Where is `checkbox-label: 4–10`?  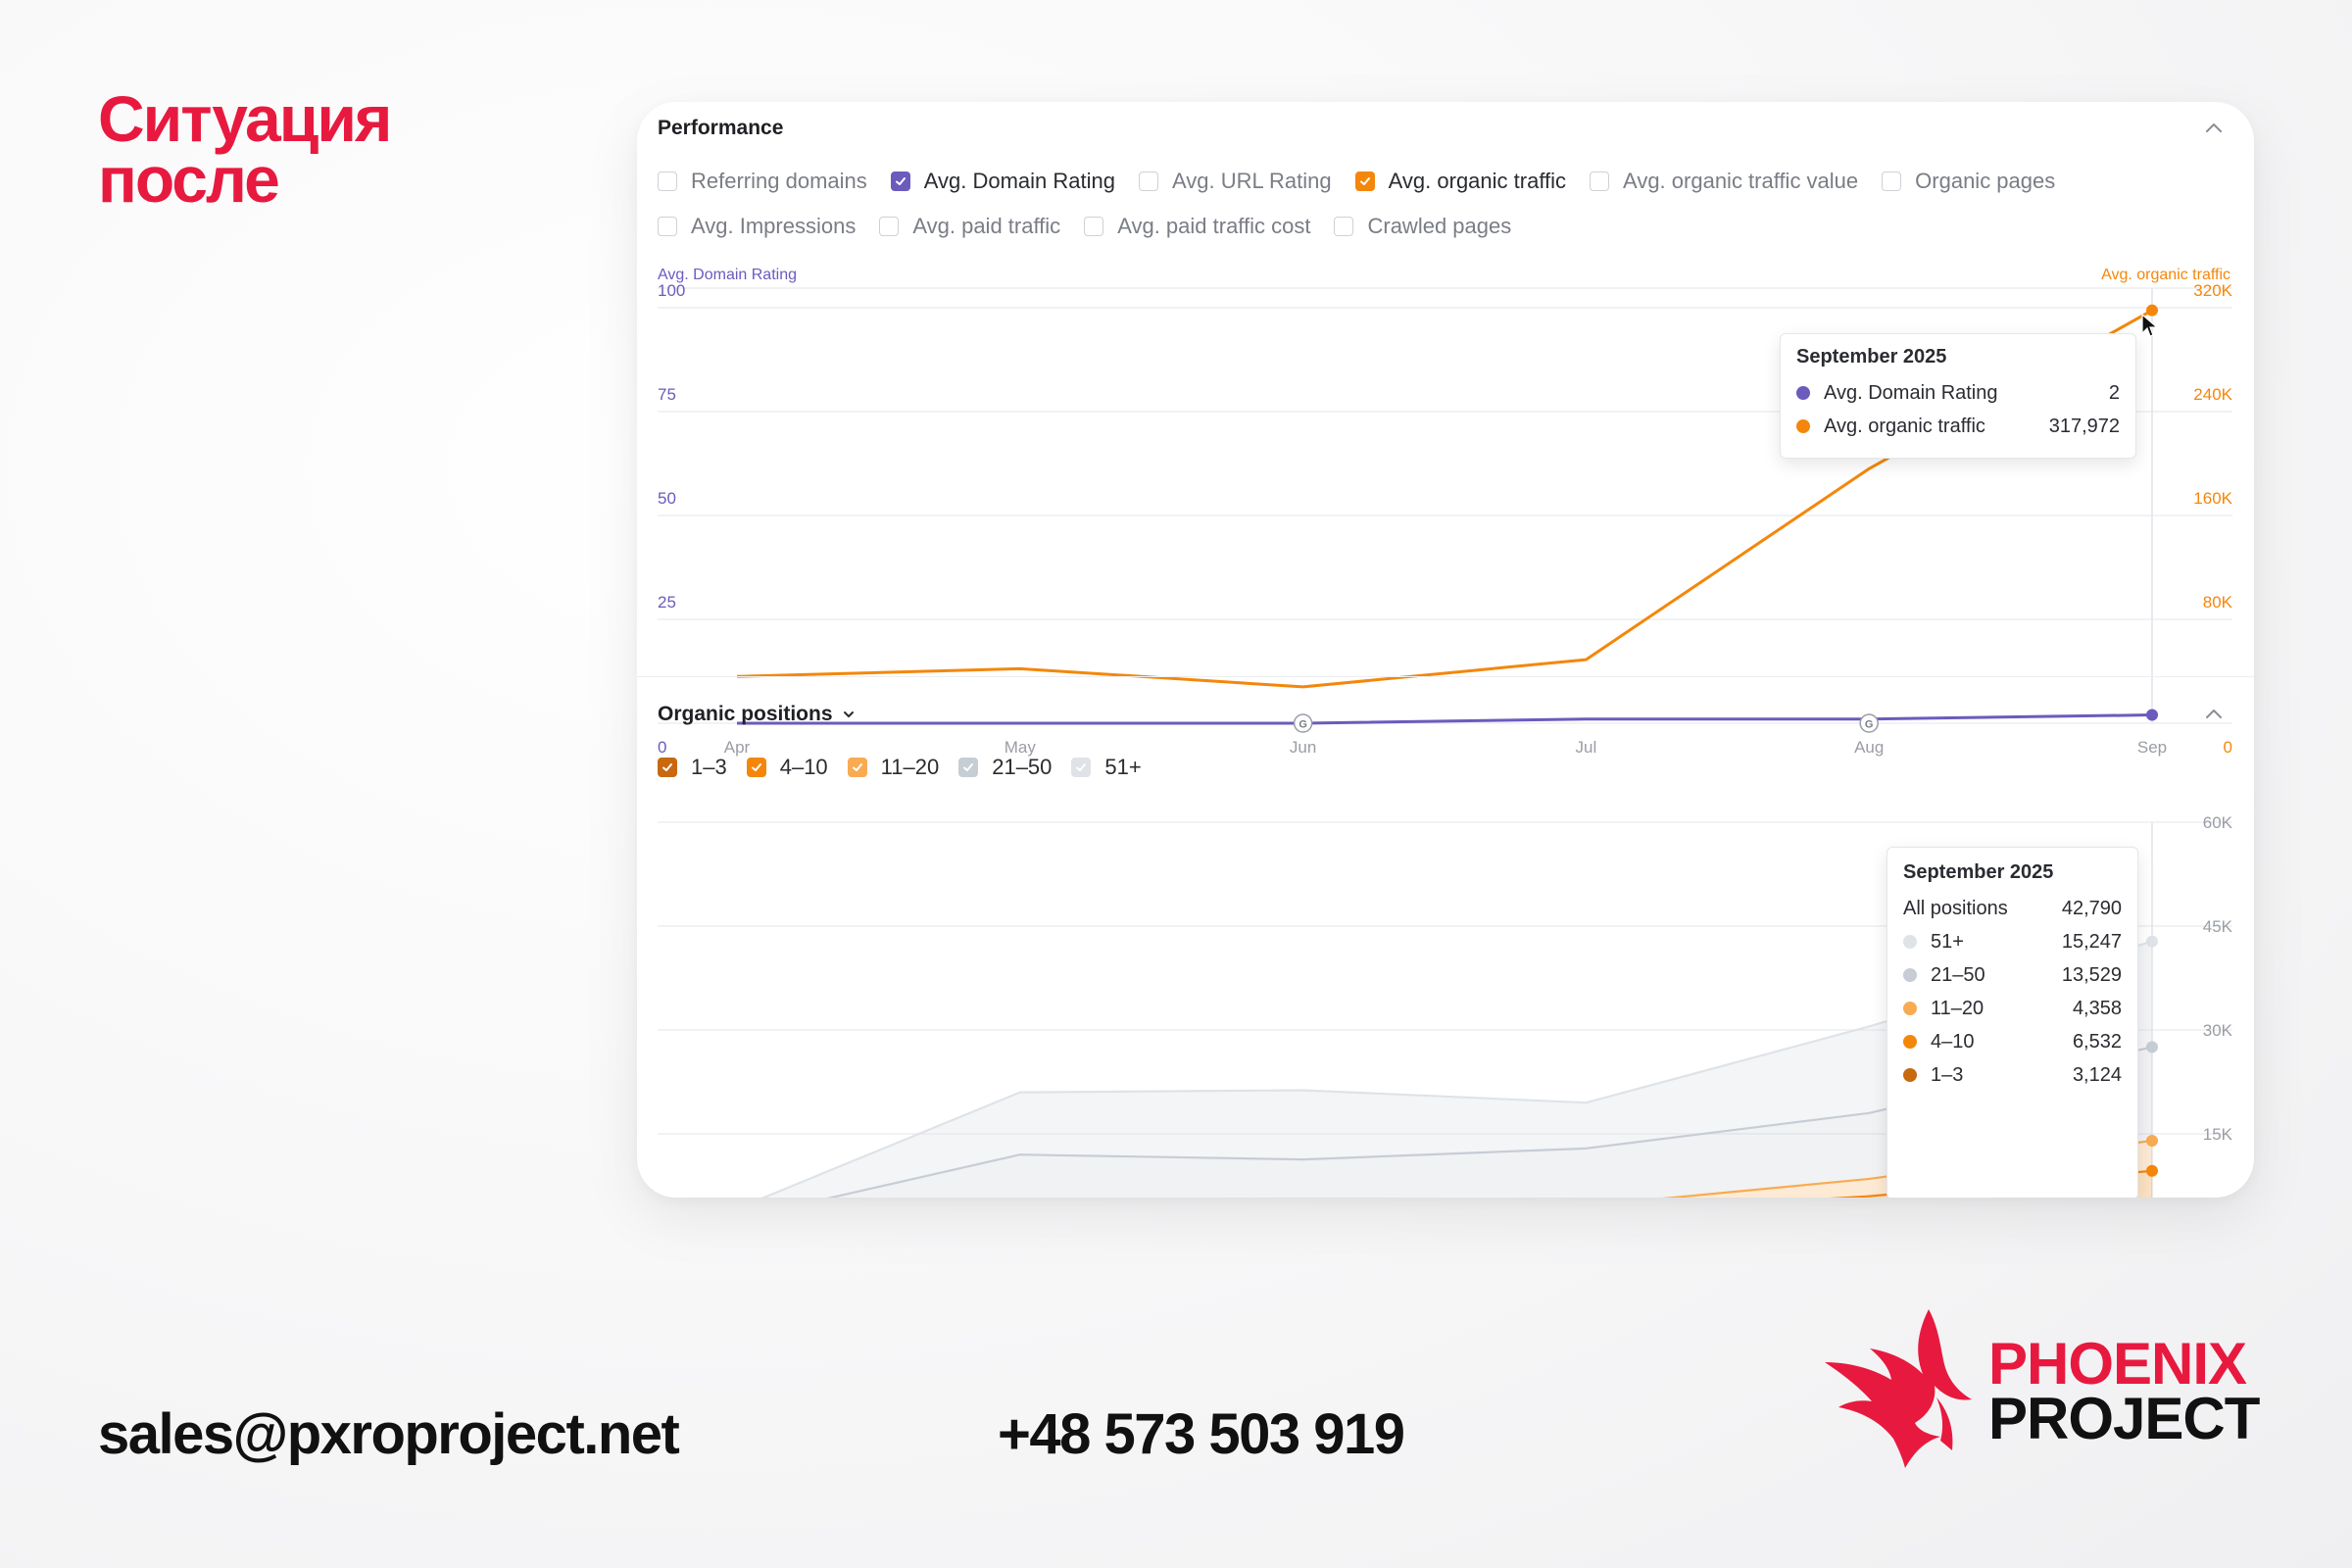
checkbox-label: 4–10 is located at coordinates (803, 767).